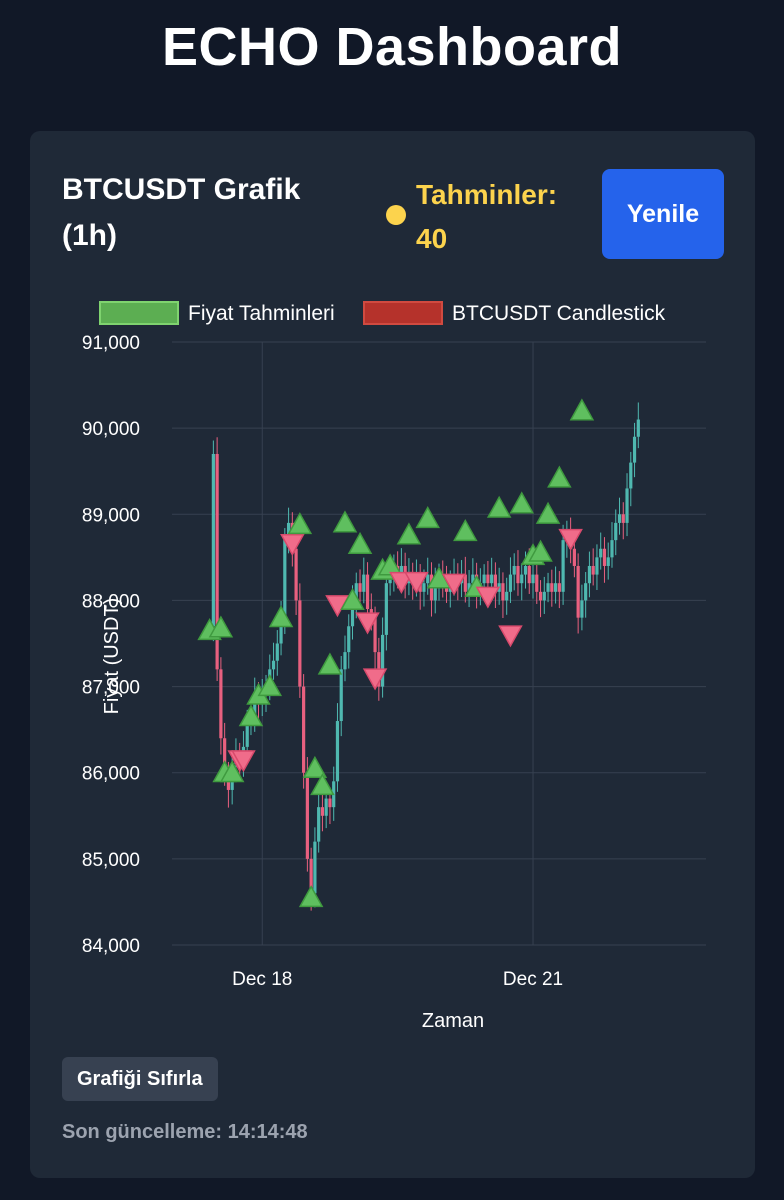 This screenshot has width=784, height=1200. What do you see at coordinates (111, 429) in the screenshot?
I see `y-tick-label: 90,000` at bounding box center [111, 429].